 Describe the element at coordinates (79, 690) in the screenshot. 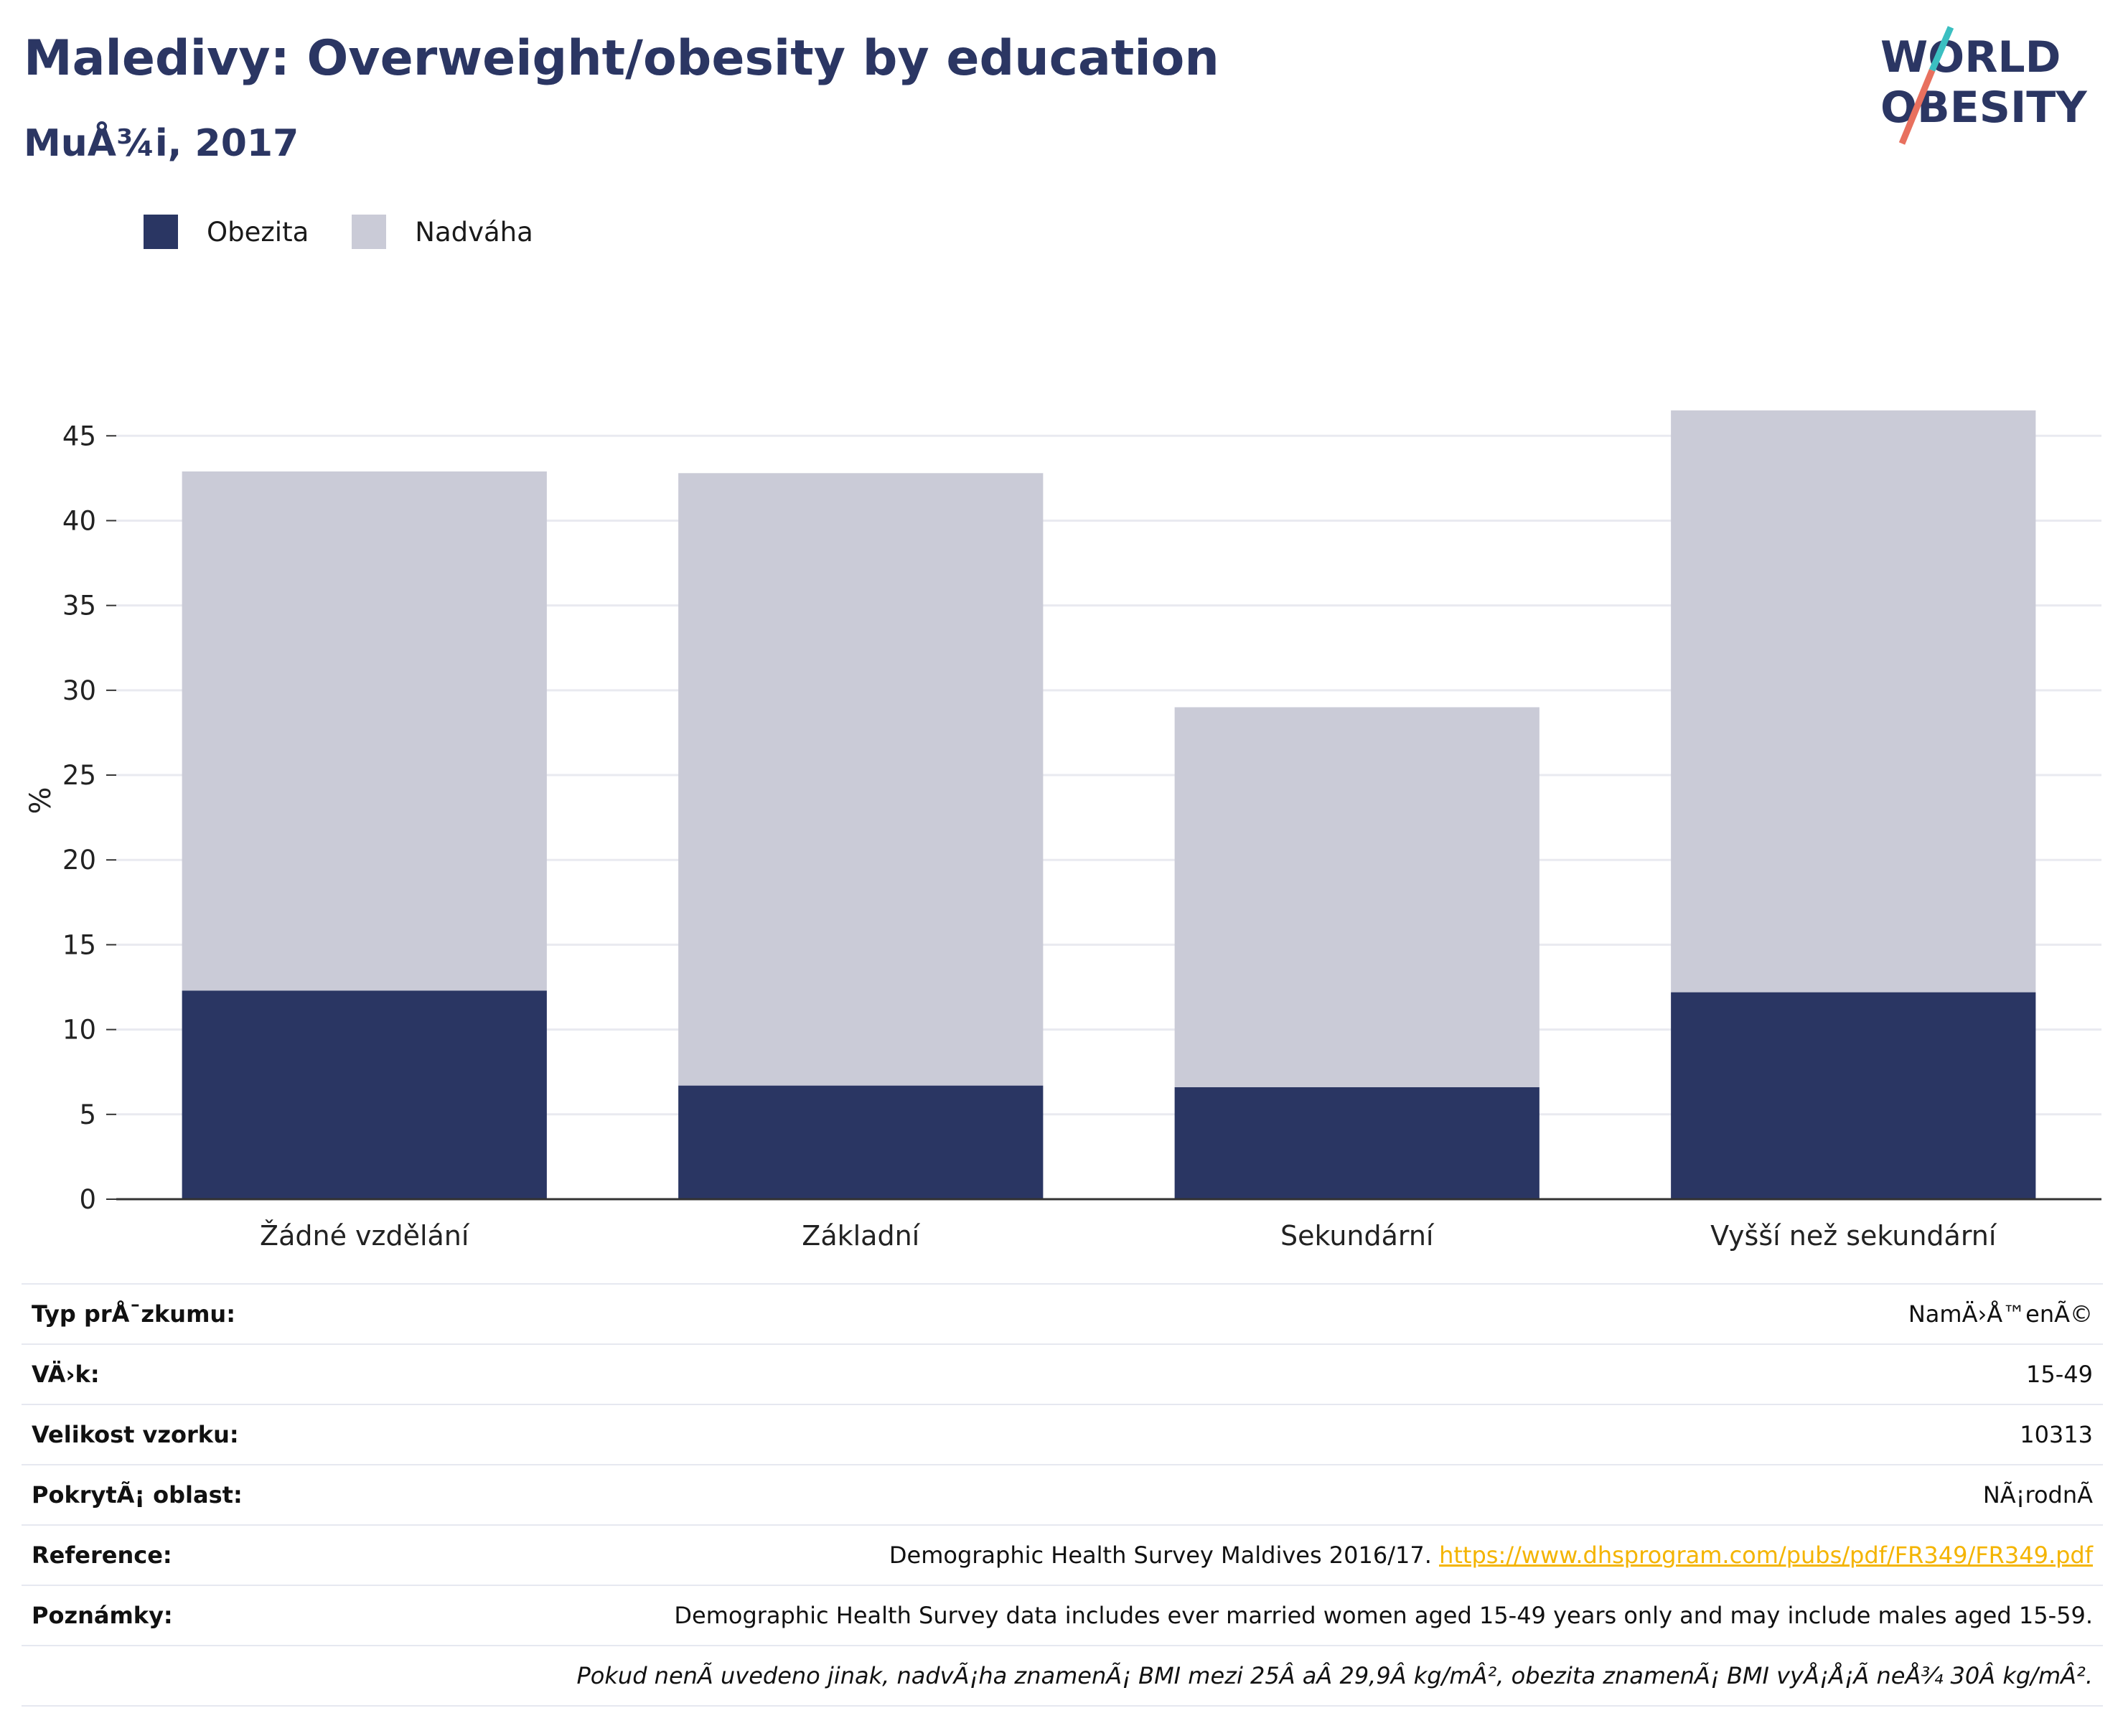

I see `y-tick-label: 30` at that location.